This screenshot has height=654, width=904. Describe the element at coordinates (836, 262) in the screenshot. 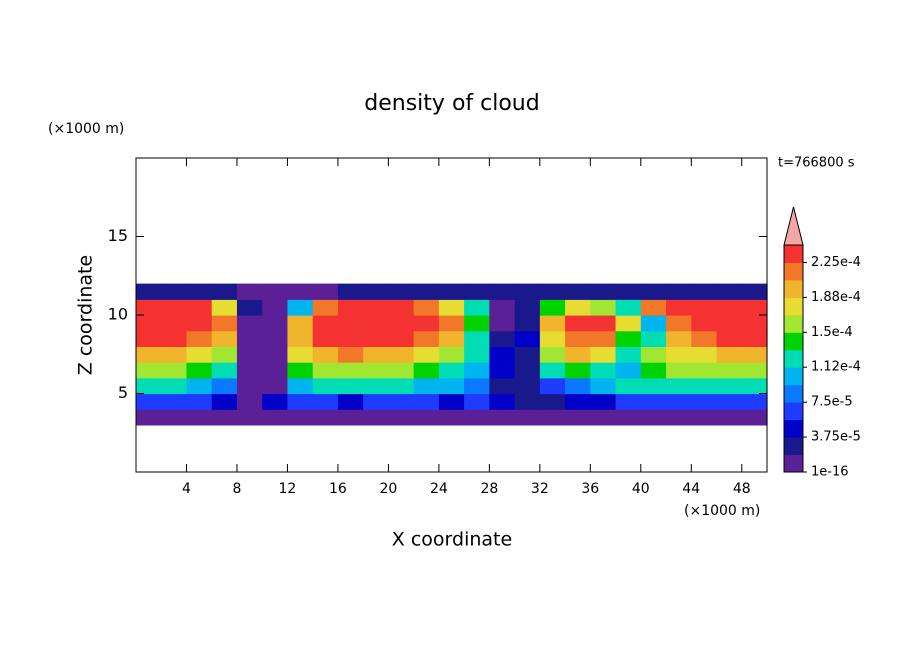

I see `colorbar-tick-label: 2.25e-4` at that location.